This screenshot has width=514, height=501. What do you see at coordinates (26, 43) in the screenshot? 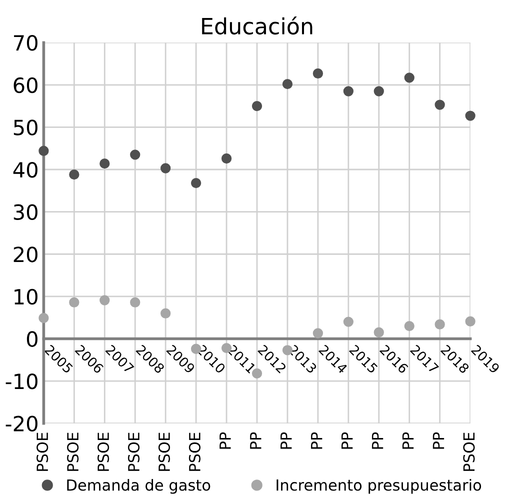
I see `y-tick-label: 70` at bounding box center [26, 43].